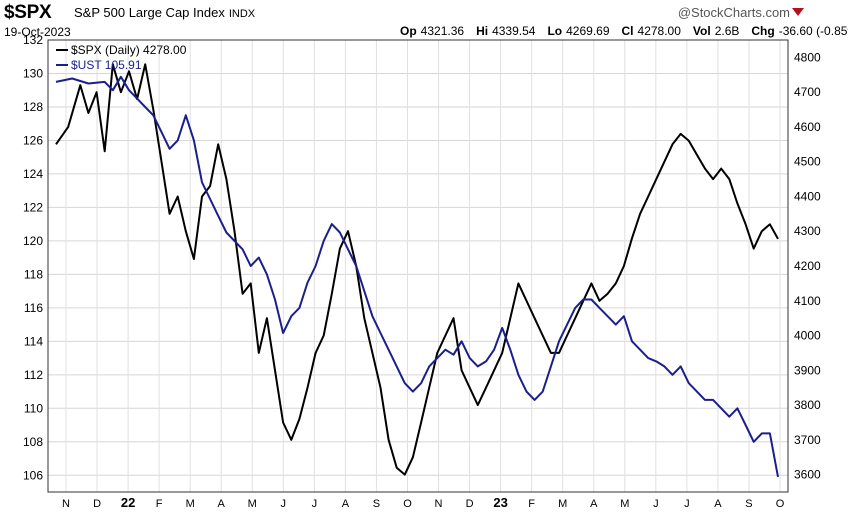 The image size is (848, 513). What do you see at coordinates (807, 127) in the screenshot?
I see `right-tick-label: 4600` at bounding box center [807, 127].